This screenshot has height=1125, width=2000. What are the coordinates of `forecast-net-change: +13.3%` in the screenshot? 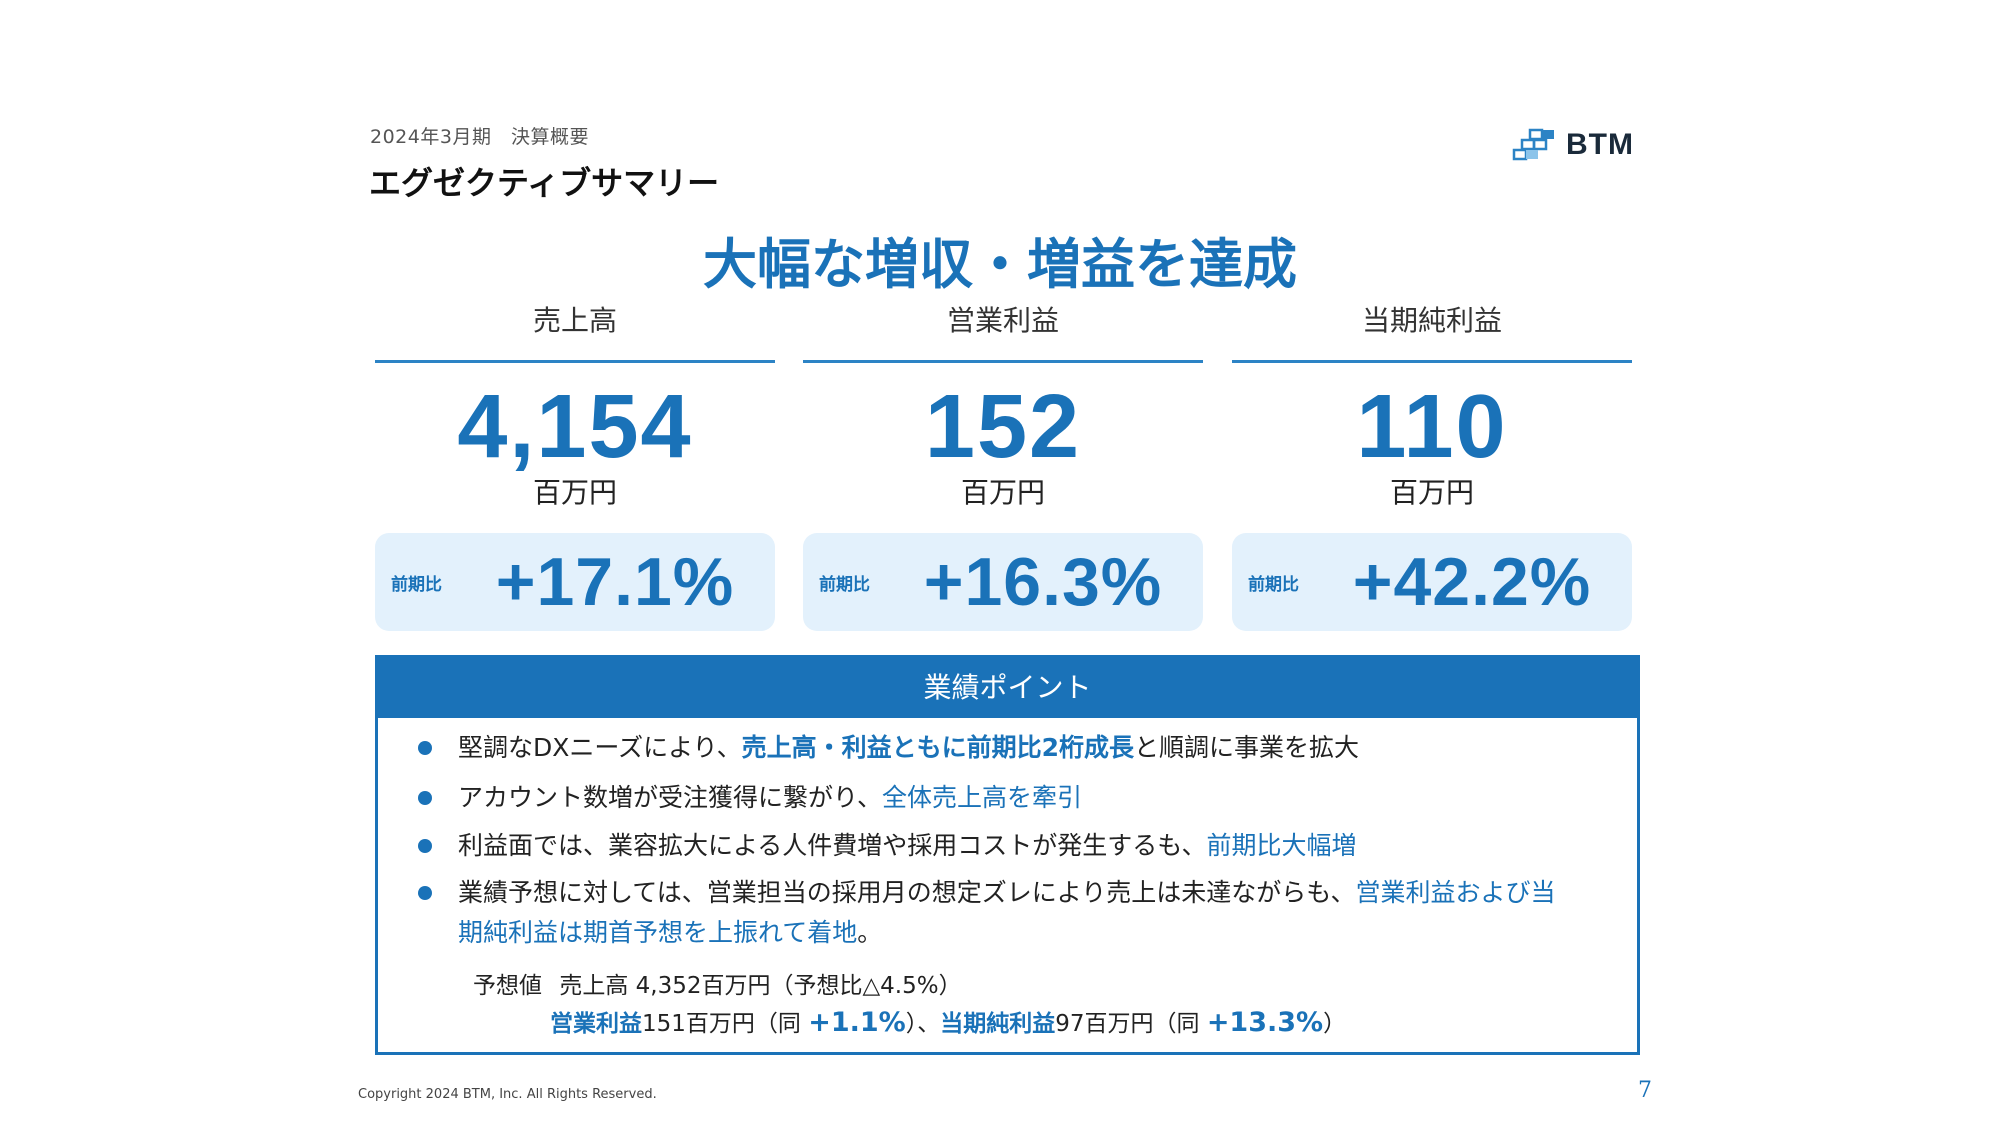 It's located at (1265, 1022).